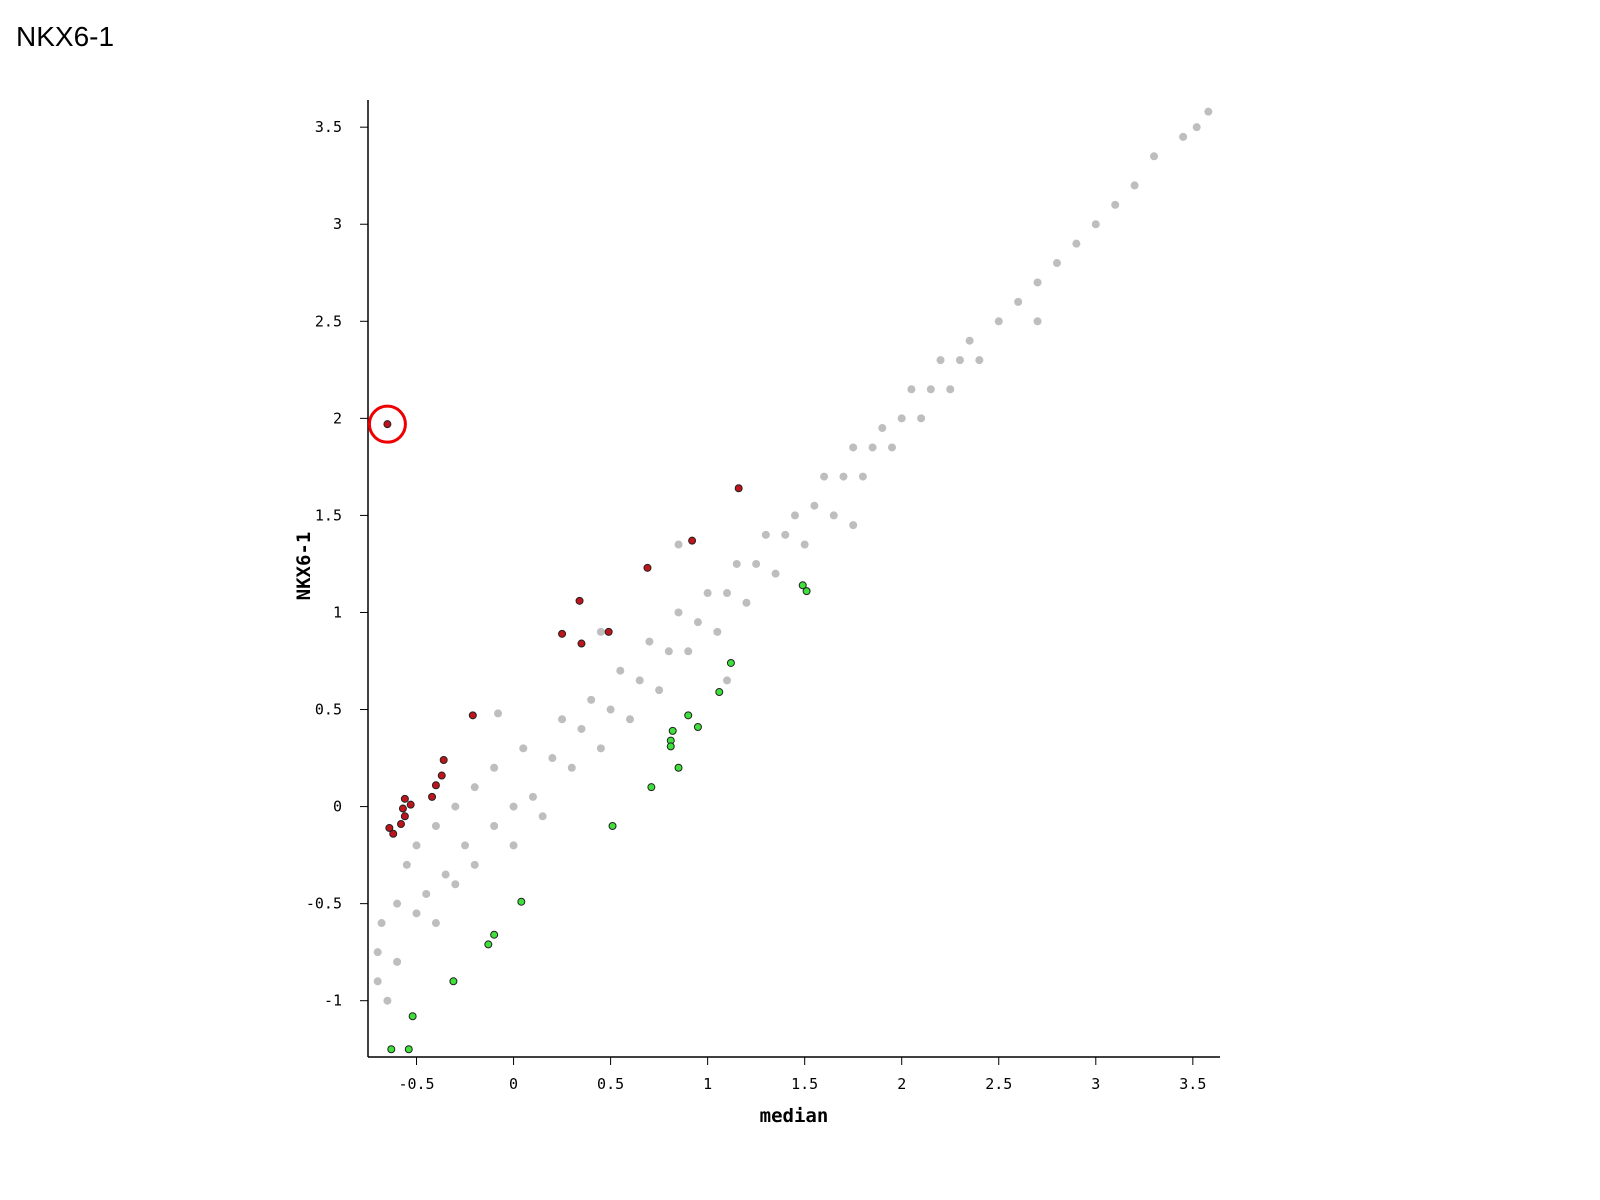 This screenshot has height=1200, width=1600. I want to click on x-tick-label: 2, so click(901, 1084).